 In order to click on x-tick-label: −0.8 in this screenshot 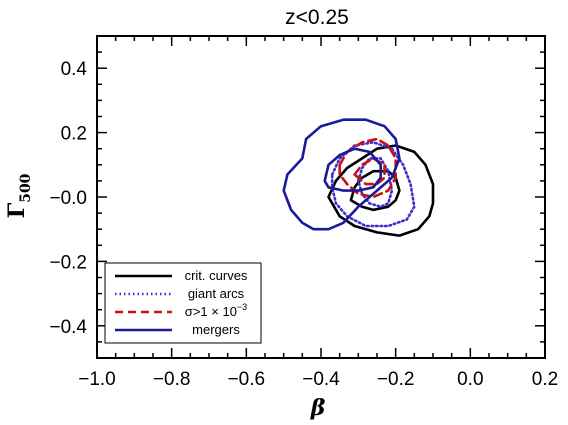, I will do `click(172, 379)`.